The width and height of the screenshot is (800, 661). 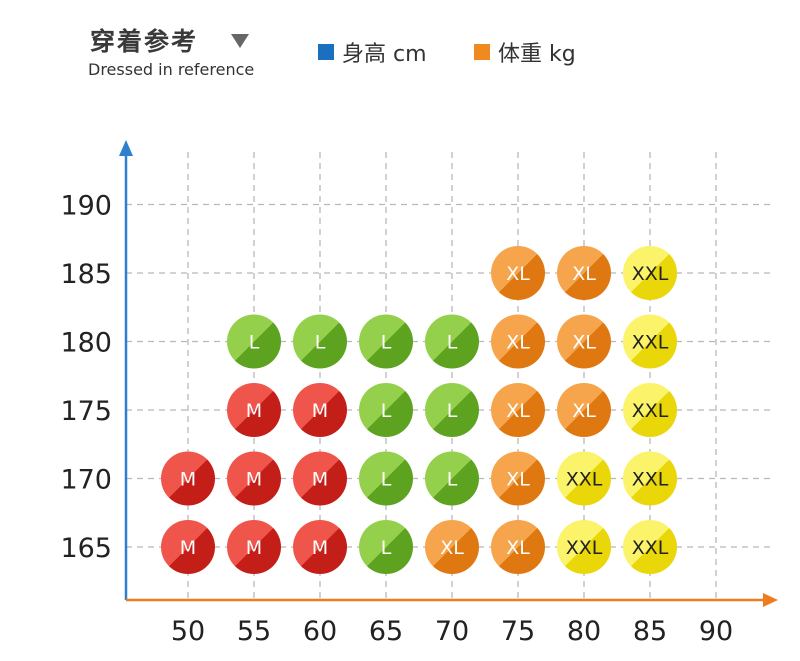 What do you see at coordinates (384, 54) in the screenshot?
I see `legend-height-label: 身高 cm` at bounding box center [384, 54].